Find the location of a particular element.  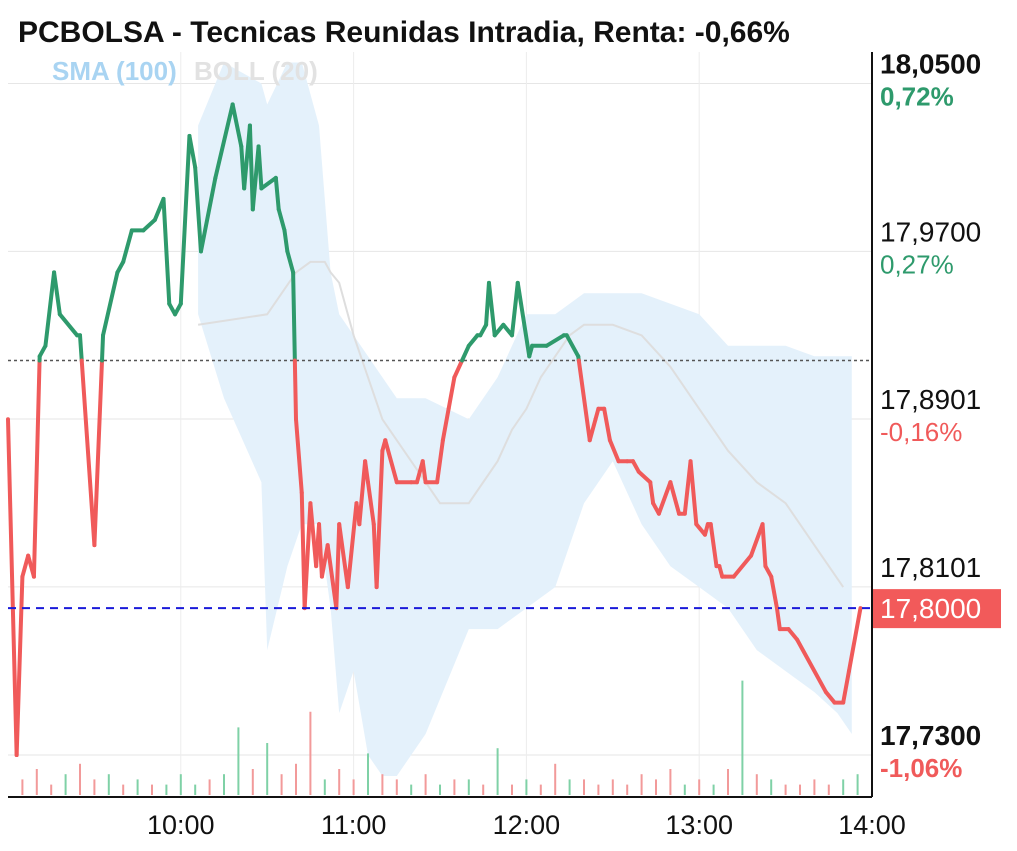

x-tick-label: 13:00 is located at coordinates (699, 825).